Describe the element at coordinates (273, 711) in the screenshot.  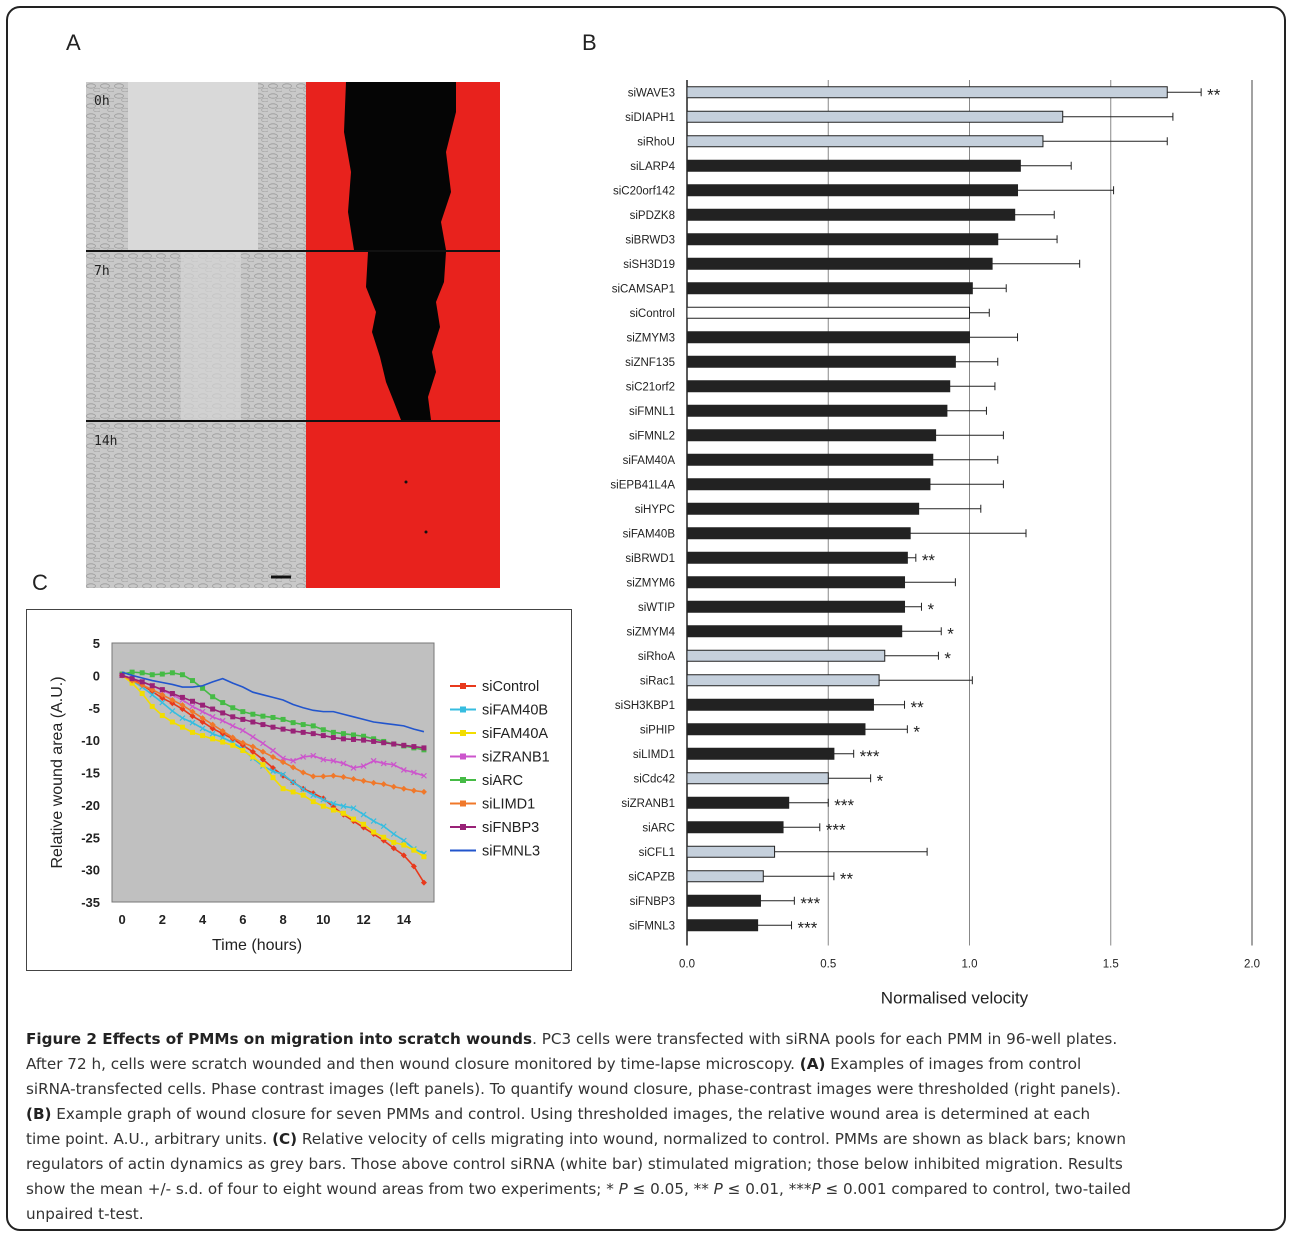
I see `series-siFNBP3` at that location.